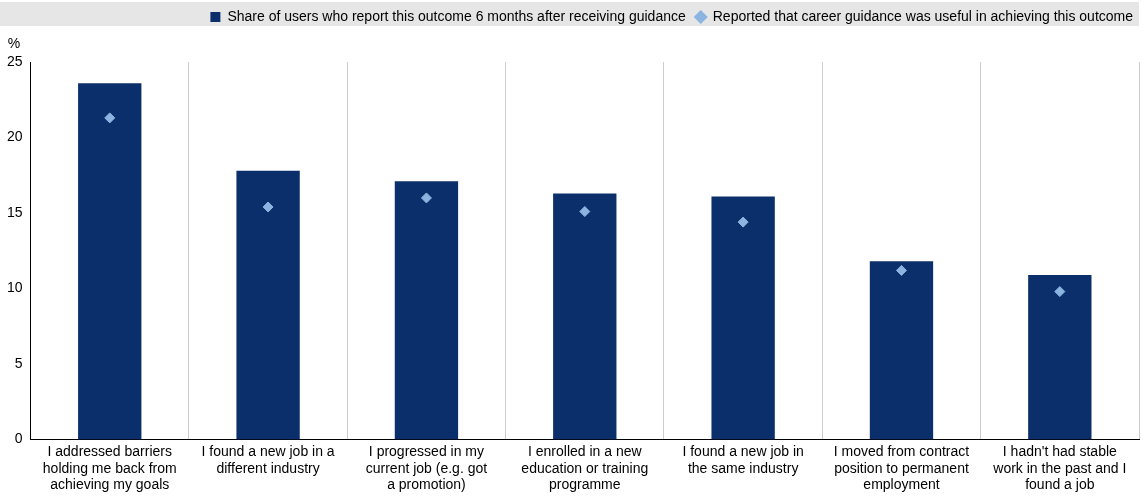 Image resolution: width=1145 pixels, height=498 pixels. What do you see at coordinates (14, 42) in the screenshot?
I see `y-axis-title: %` at bounding box center [14, 42].